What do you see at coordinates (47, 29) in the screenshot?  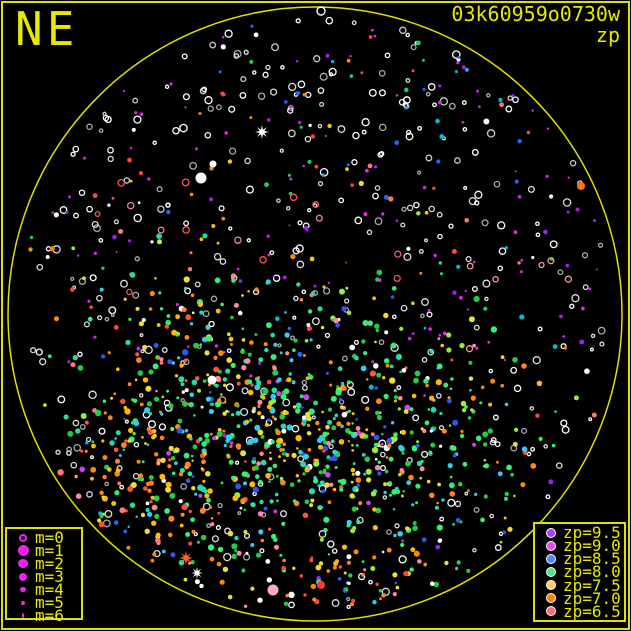 I see `orientation-label: NE` at bounding box center [47, 29].